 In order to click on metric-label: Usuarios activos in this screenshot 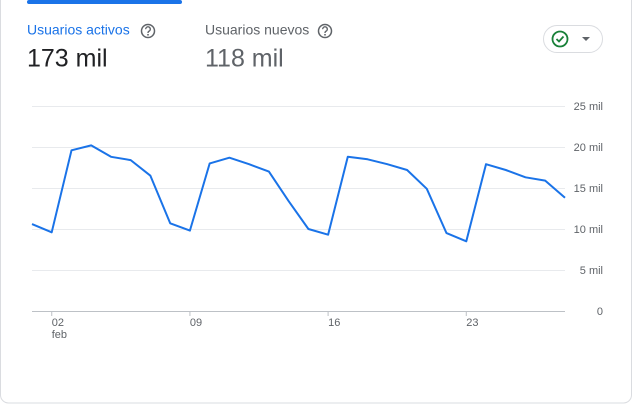, I will do `click(78, 30)`.